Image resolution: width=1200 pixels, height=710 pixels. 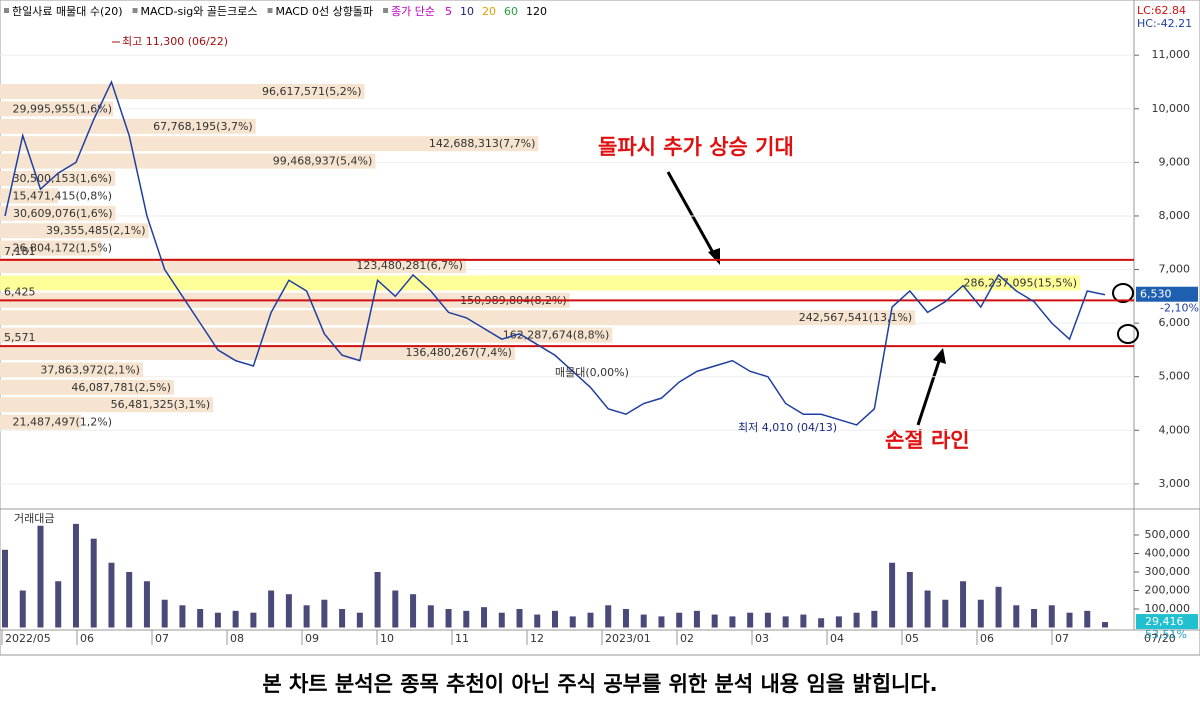 I want to click on volume-current: 29,416, so click(x=1164, y=621).